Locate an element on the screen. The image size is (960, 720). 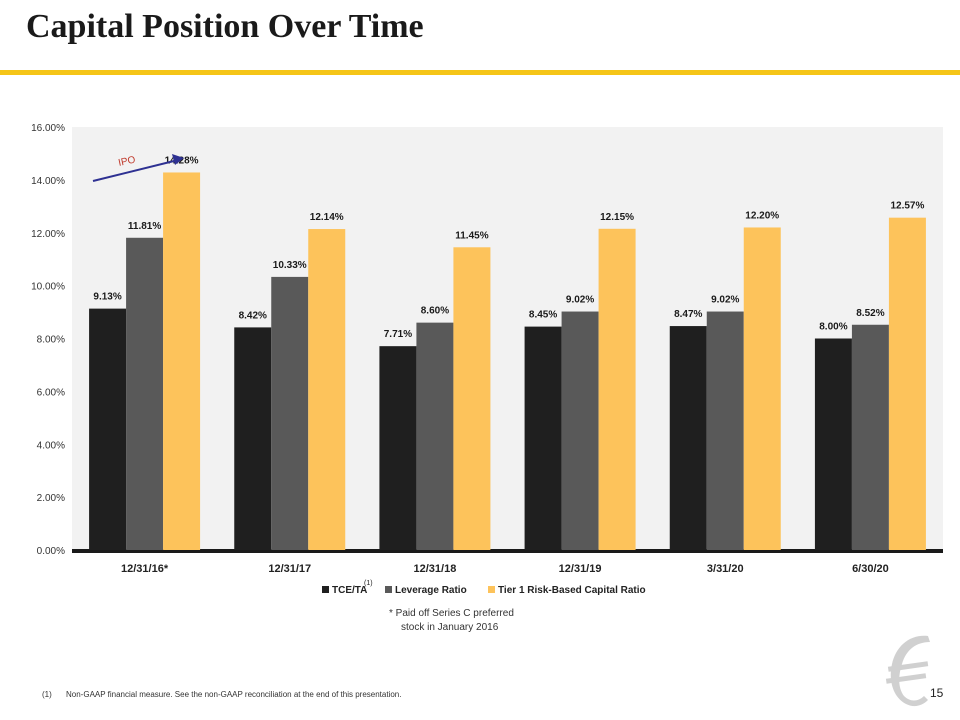
y-tick-label: 16.00% is located at coordinates (48, 128).